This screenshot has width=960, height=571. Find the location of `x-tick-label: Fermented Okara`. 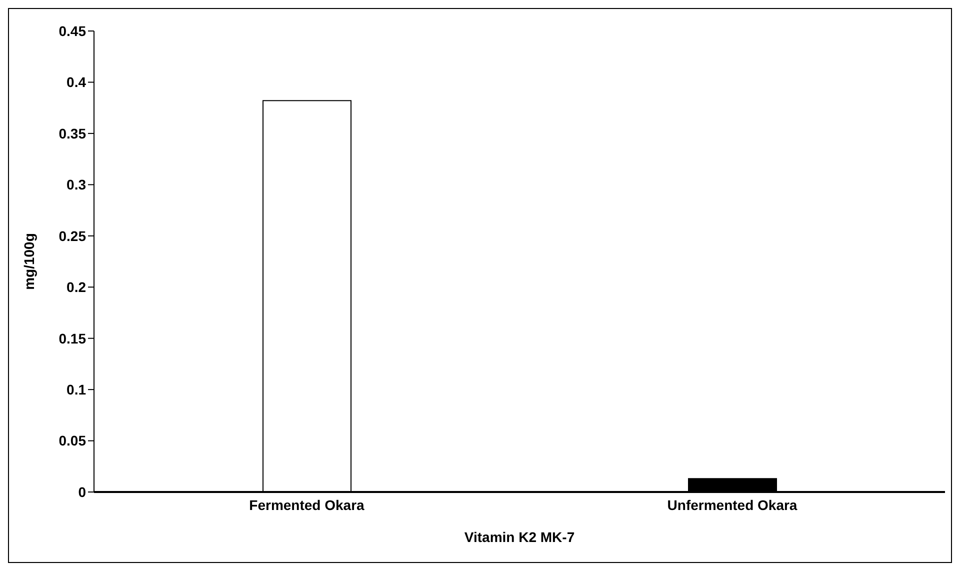

x-tick-label: Fermented Okara is located at coordinates (307, 504).